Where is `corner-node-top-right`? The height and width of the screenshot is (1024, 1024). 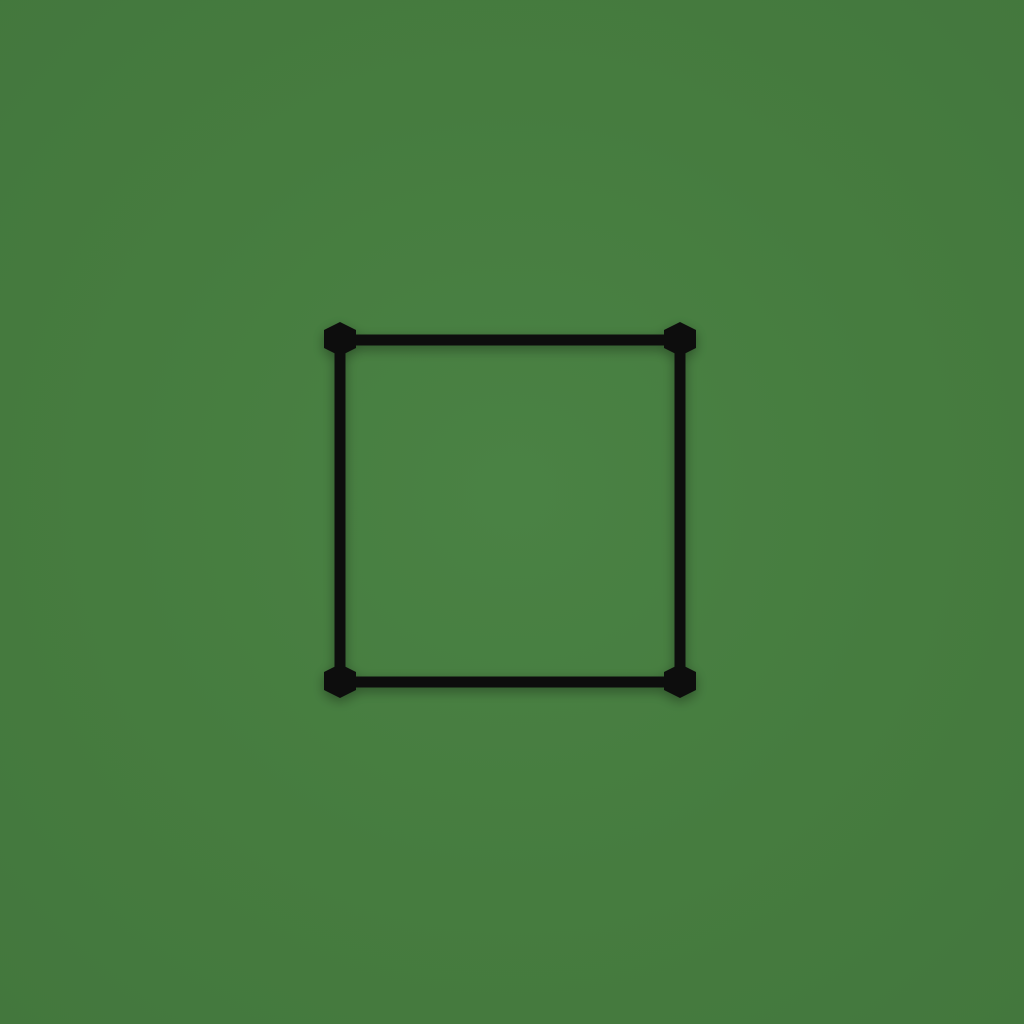
corner-node-top-right is located at coordinates (680, 339).